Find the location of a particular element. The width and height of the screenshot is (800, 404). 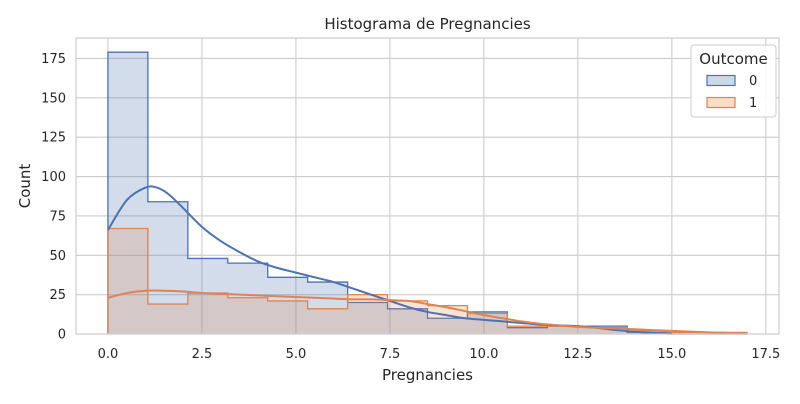

y-tick-label: 125 is located at coordinates (53, 138).